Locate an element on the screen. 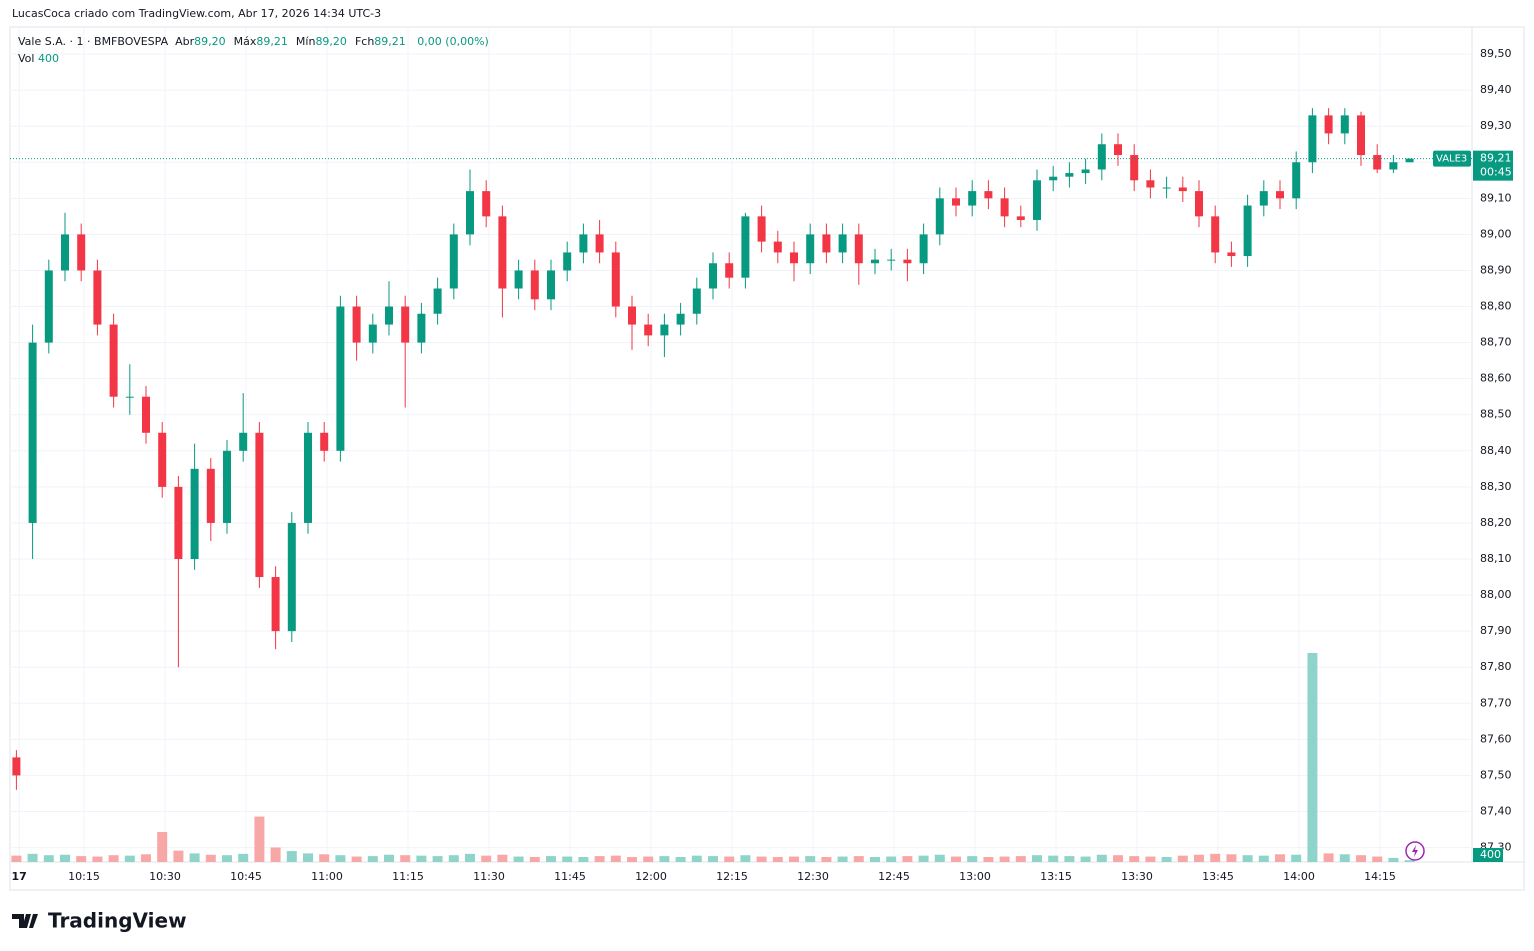 The height and width of the screenshot is (951, 1534). volume-value: 400 is located at coordinates (48, 58).